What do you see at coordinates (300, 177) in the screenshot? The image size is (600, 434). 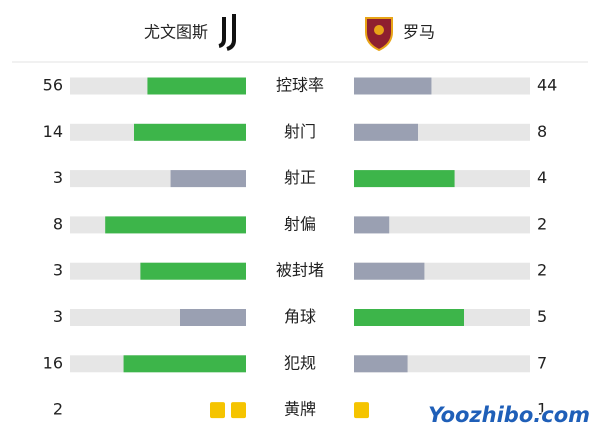 I see `stat-label: 射正` at bounding box center [300, 177].